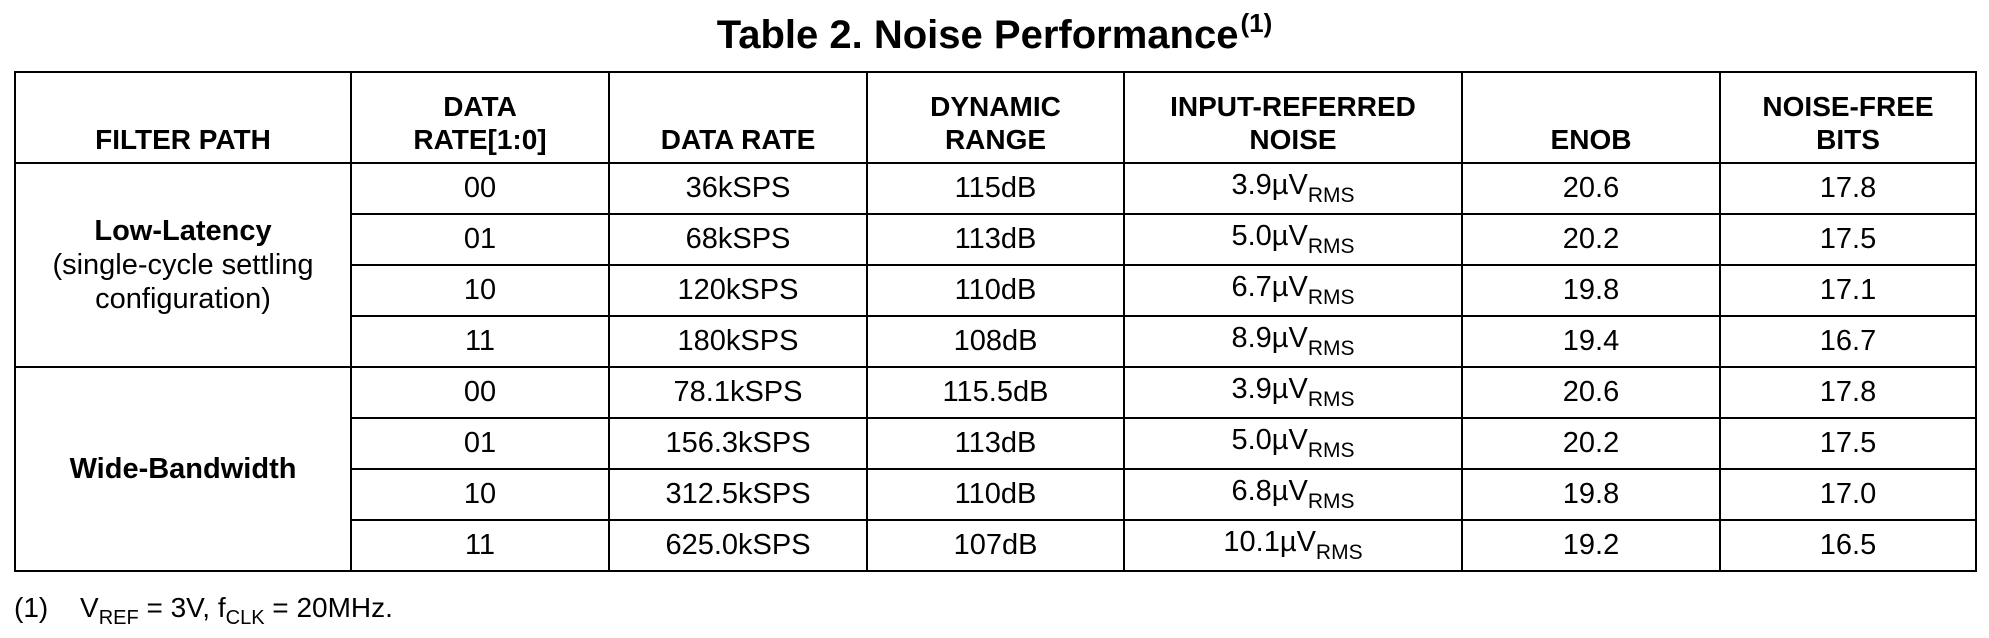 The image size is (1989, 638). What do you see at coordinates (480, 239) in the screenshot?
I see `data-rate-code-cell: 01` at bounding box center [480, 239].